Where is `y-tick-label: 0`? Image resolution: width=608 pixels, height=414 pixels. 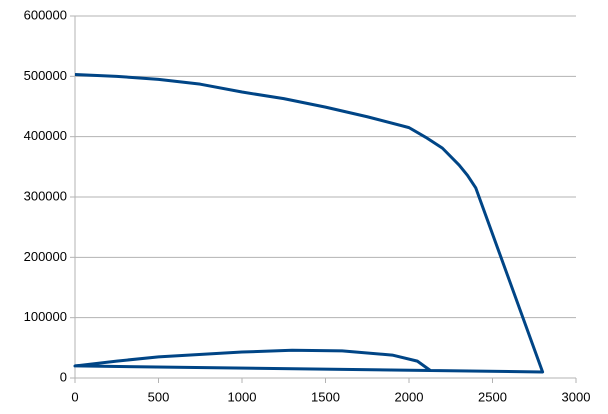 y-tick-label: 0 is located at coordinates (63, 376).